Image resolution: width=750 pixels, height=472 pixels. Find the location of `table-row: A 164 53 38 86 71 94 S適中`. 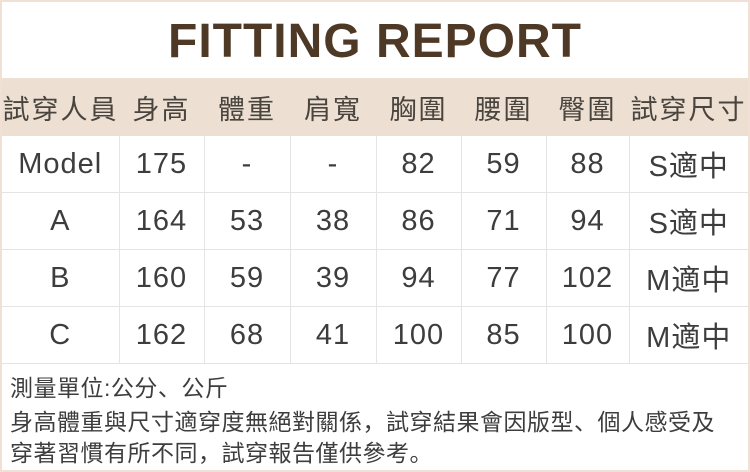

table-row: A 164 53 38 86 71 94 S適中 is located at coordinates (375, 221).